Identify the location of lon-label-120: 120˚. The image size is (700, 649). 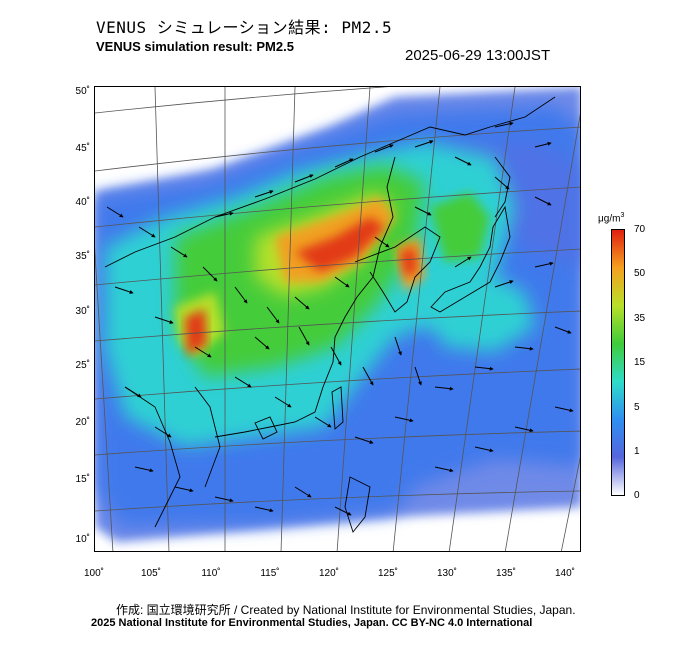
(328, 573).